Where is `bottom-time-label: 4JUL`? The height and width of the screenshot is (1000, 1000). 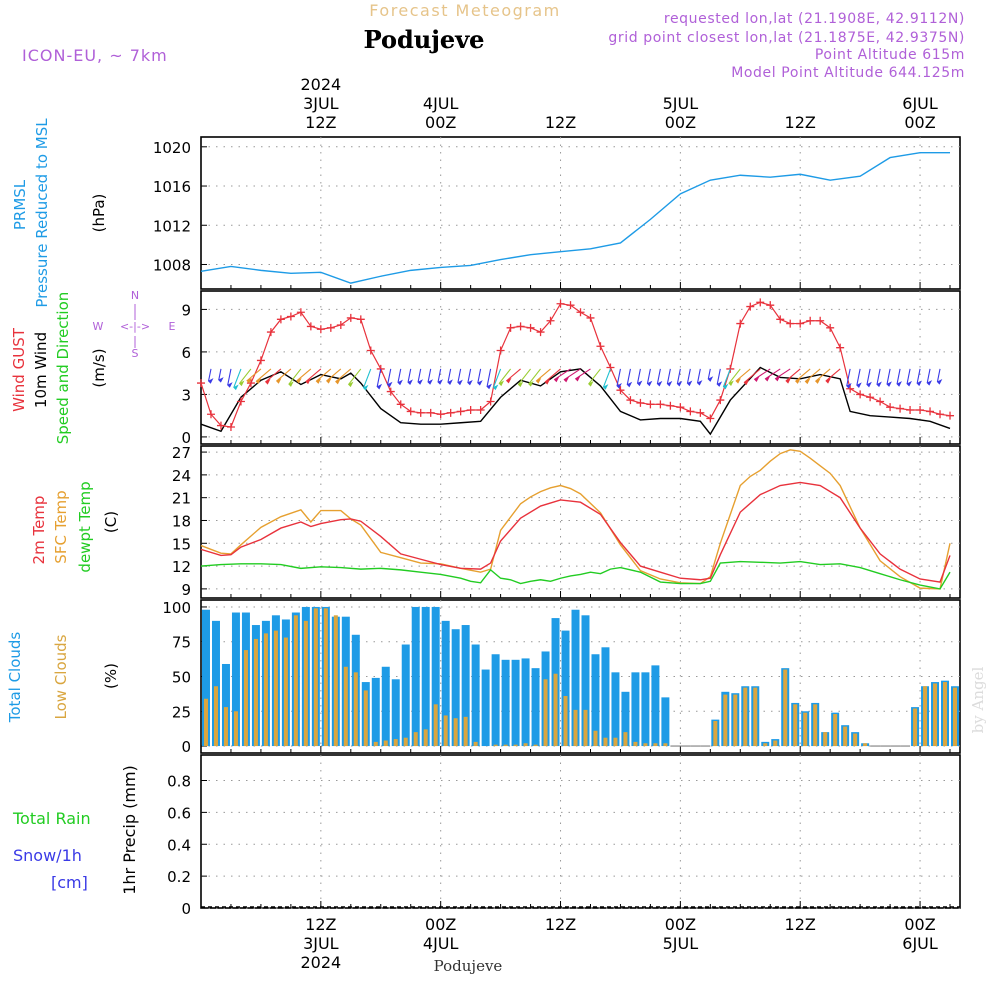
bottom-time-label: 4JUL is located at coordinates (441, 943).